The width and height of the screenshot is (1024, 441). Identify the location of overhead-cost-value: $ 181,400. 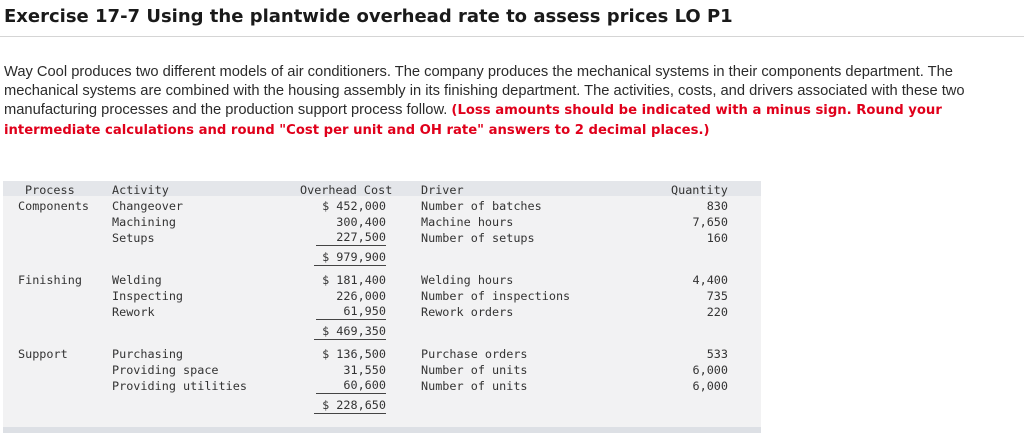
(354, 280).